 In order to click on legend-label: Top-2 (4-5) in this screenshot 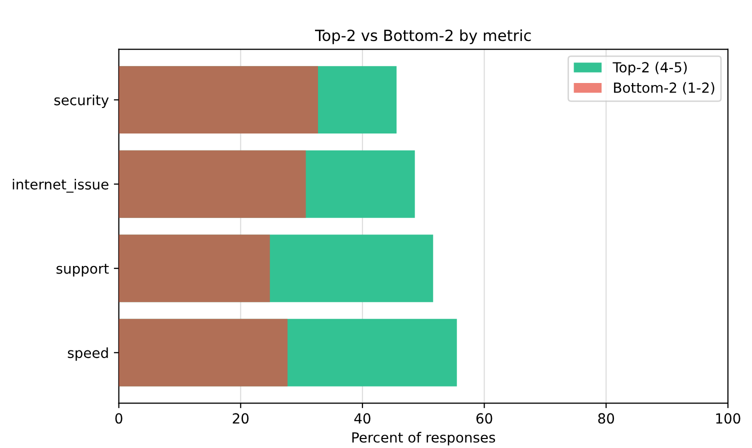, I will do `click(649, 69)`.